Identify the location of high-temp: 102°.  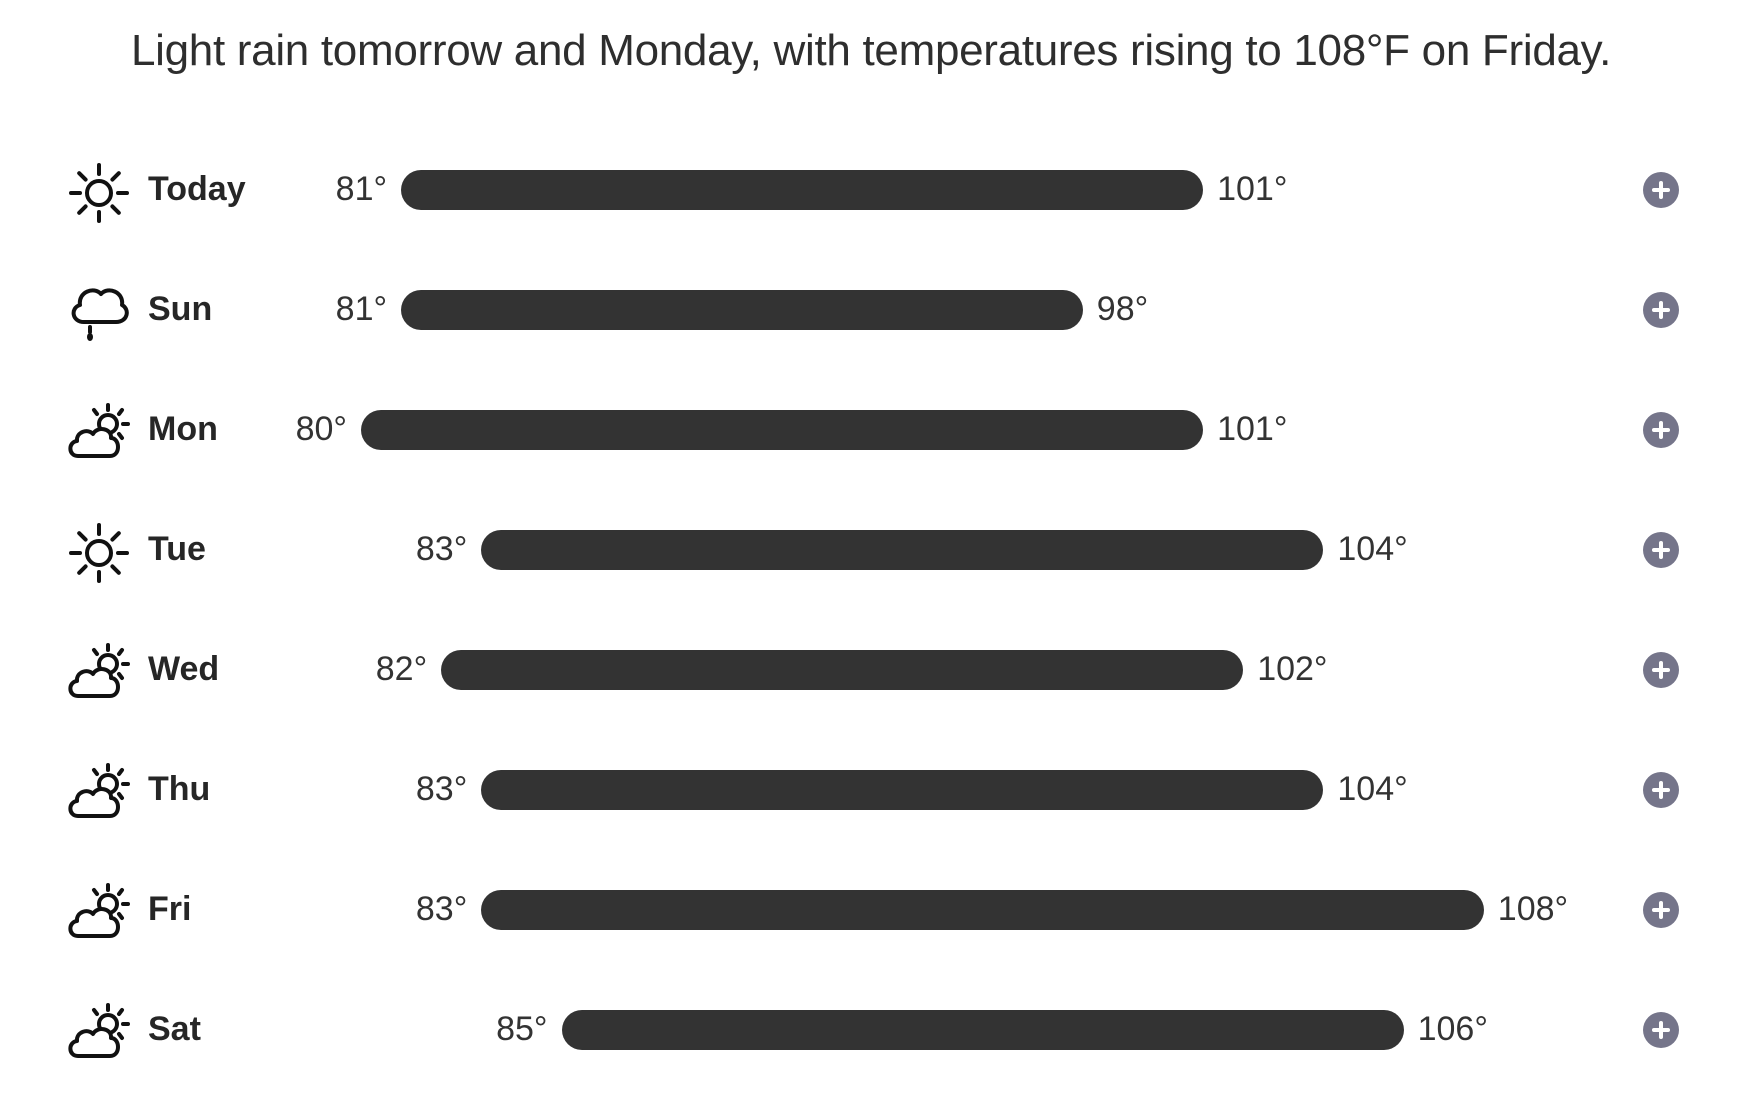
(1292, 669).